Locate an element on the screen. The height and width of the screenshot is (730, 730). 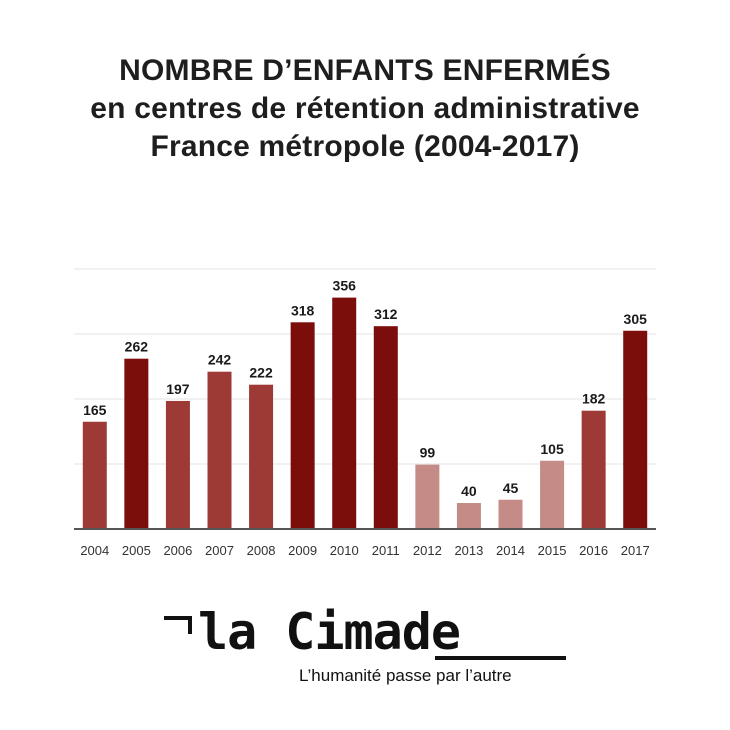
x-tick-label: 2009 is located at coordinates (302, 550).